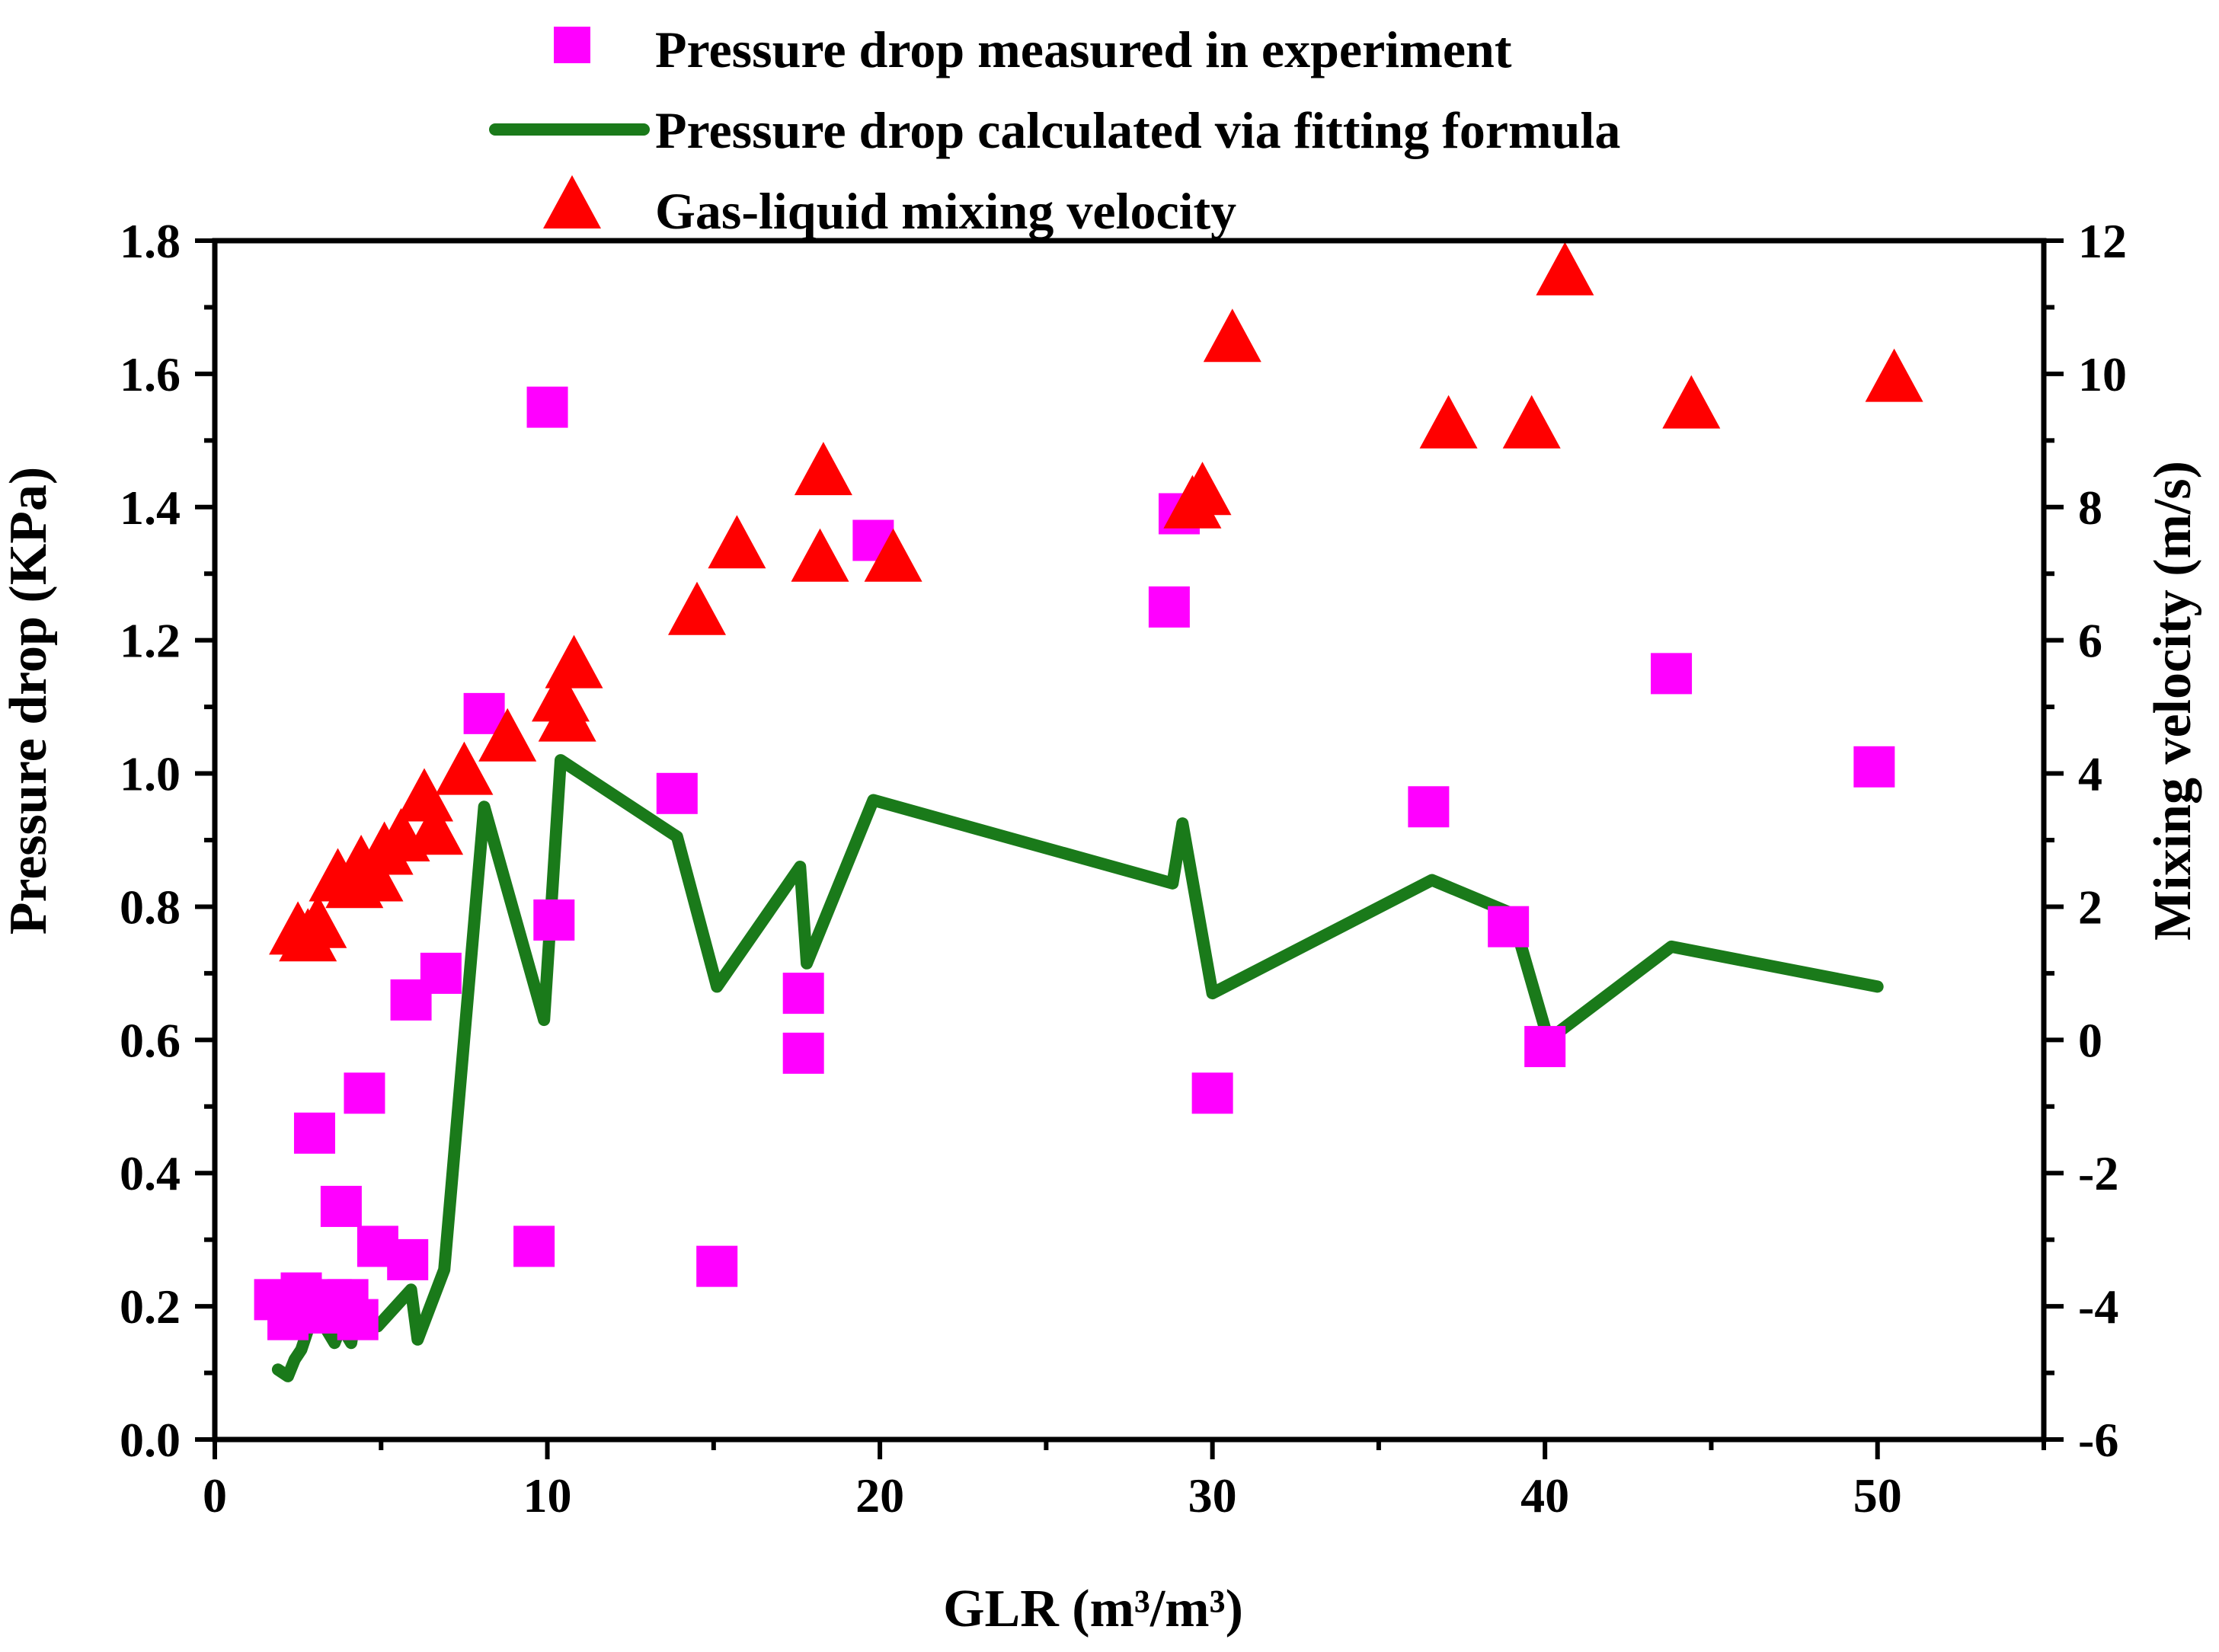  Describe the element at coordinates (150, 907) in the screenshot. I see `y-tick-label: 0.8` at that location.